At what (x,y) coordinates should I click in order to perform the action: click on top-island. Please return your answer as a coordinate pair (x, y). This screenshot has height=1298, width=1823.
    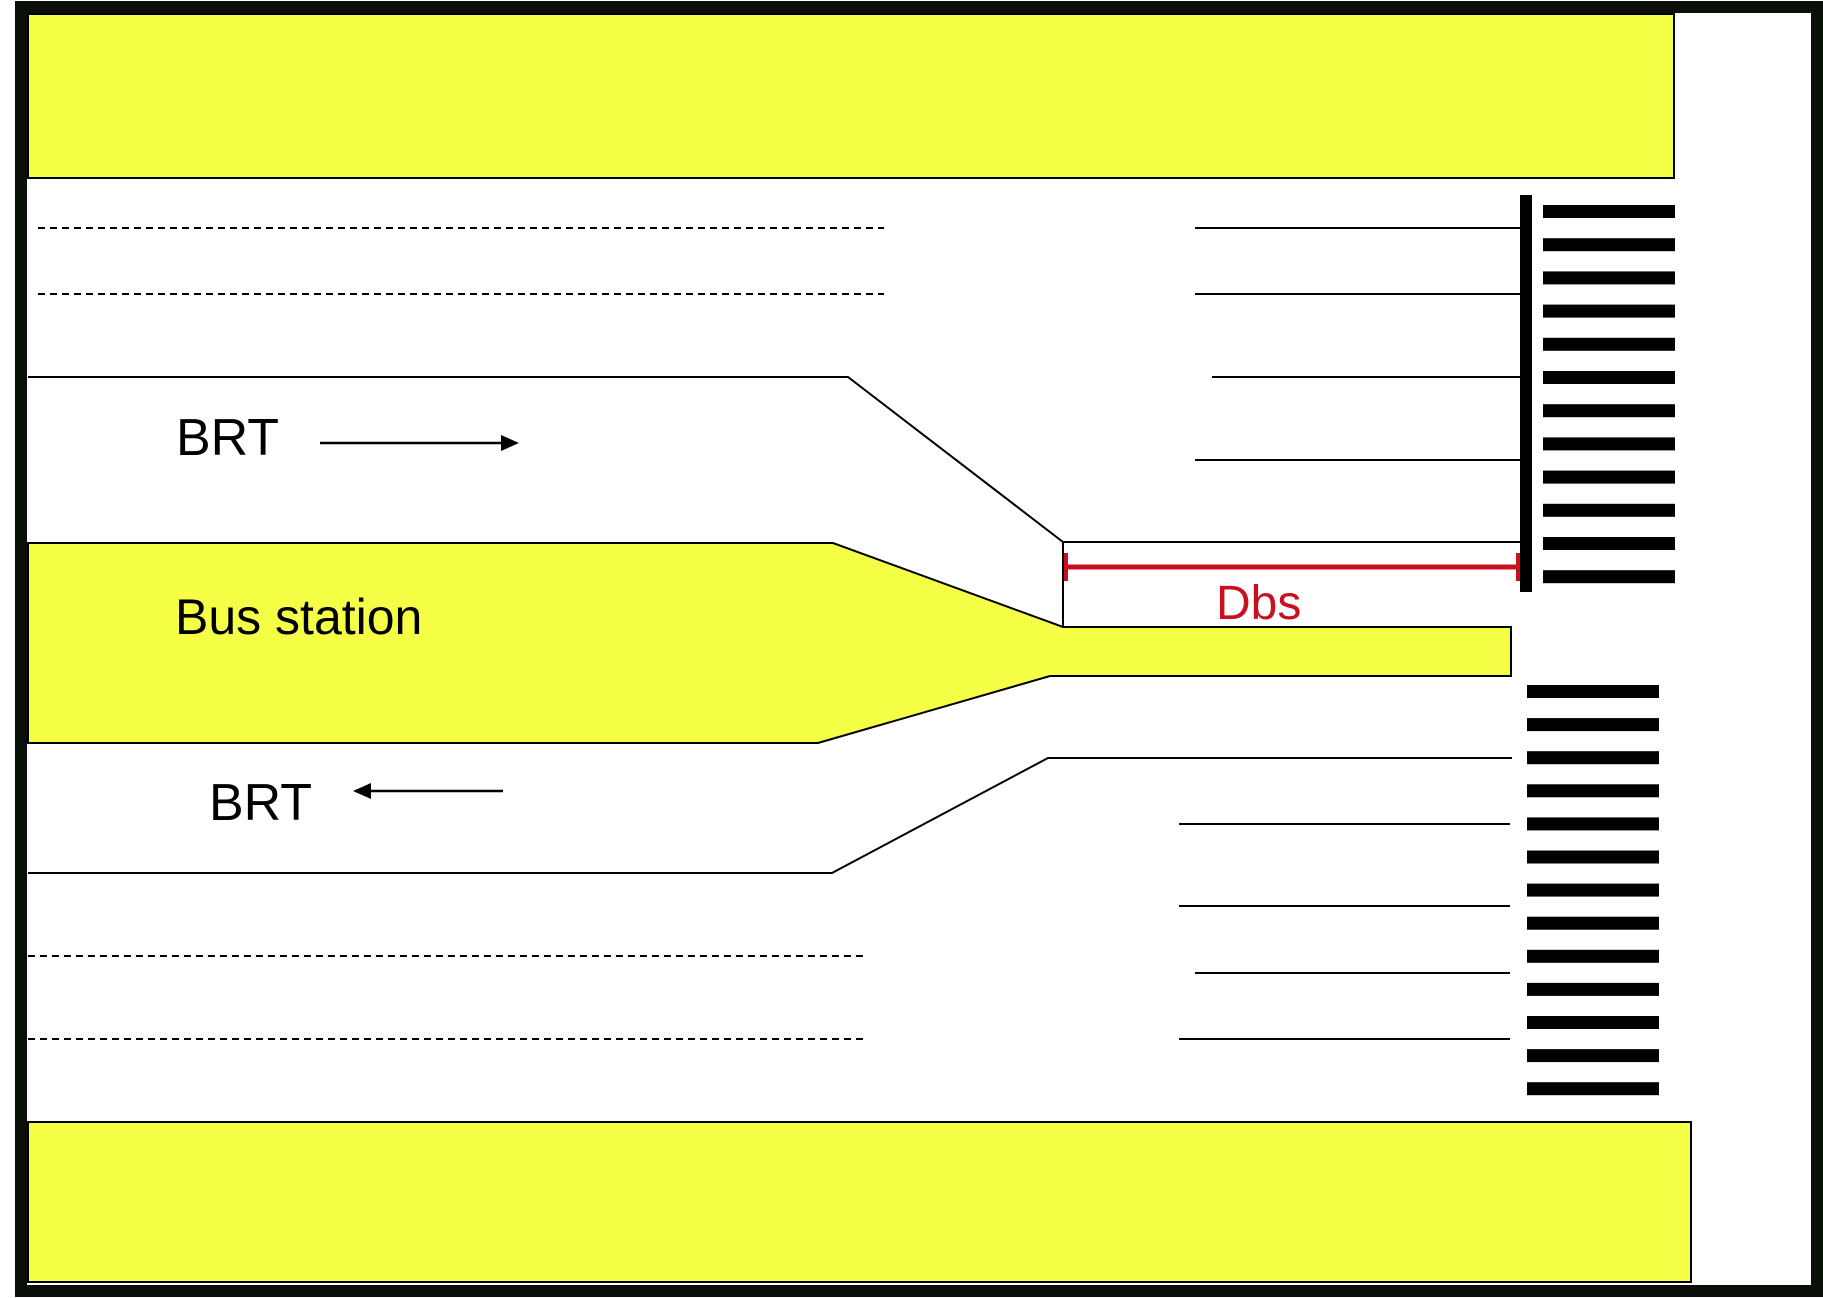
    Looking at the image, I should click on (851, 96).